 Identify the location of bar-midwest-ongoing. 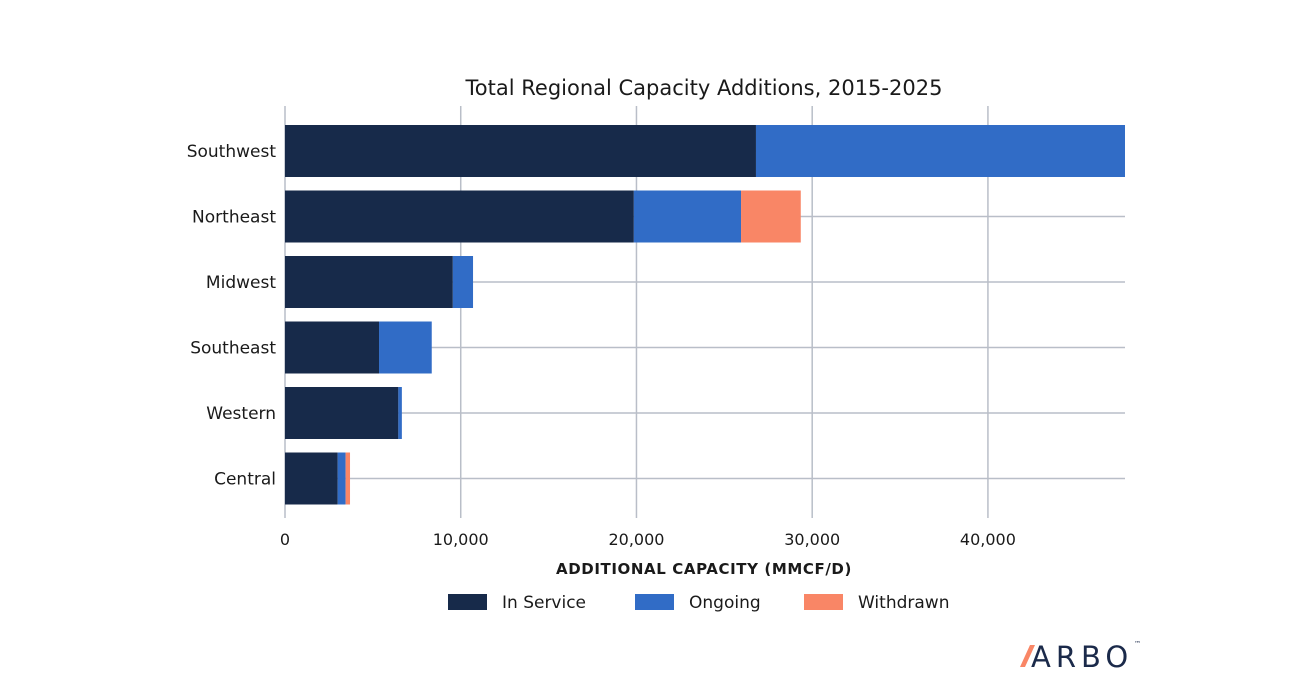
(463, 282).